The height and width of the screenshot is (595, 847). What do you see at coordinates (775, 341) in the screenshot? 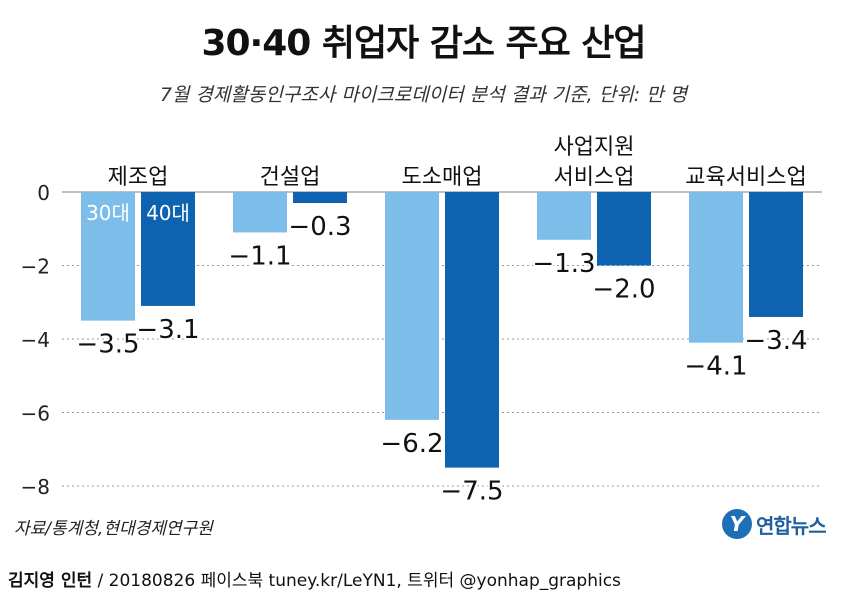
I see `value-label: −3.4` at bounding box center [775, 341].